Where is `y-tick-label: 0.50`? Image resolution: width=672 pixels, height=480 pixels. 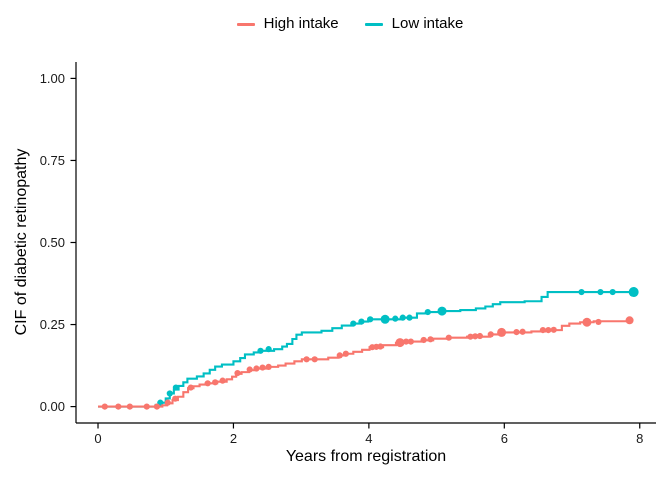
y-tick-label: 0.50 is located at coordinates (52, 242).